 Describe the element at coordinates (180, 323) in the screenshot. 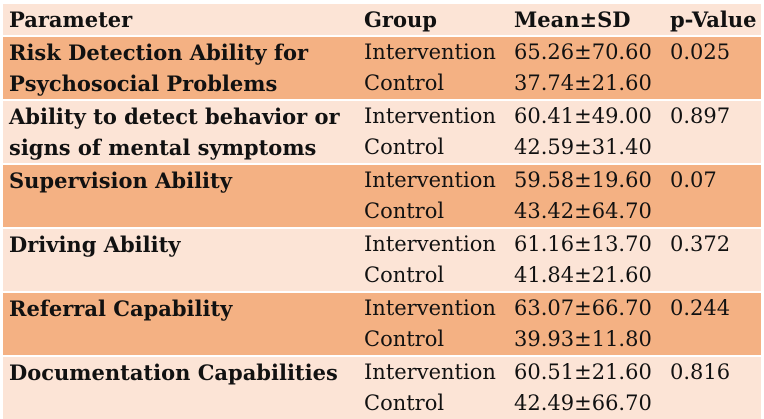

I see `parameter-cell: Referral Capability` at that location.